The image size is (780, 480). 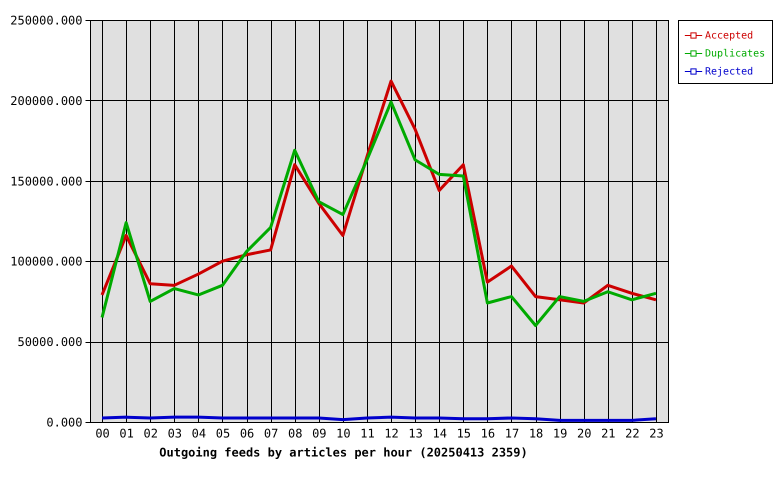 I want to click on x-tick-label: 23, so click(x=656, y=433).